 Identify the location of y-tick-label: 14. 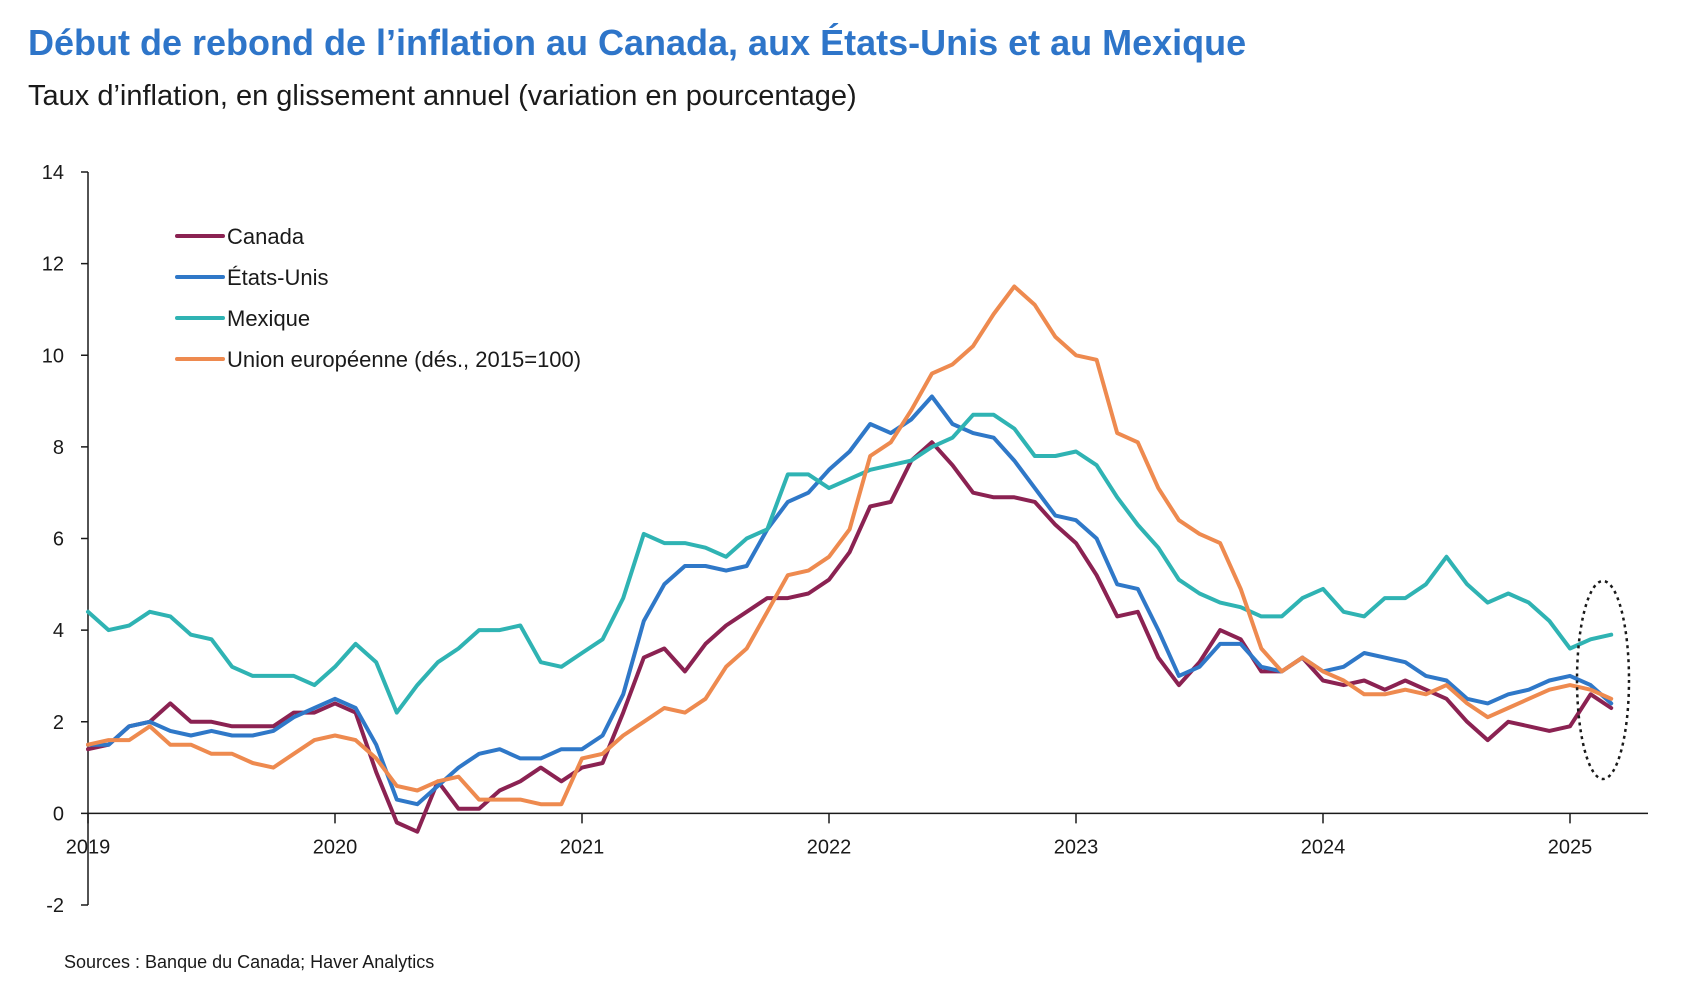
(53, 173).